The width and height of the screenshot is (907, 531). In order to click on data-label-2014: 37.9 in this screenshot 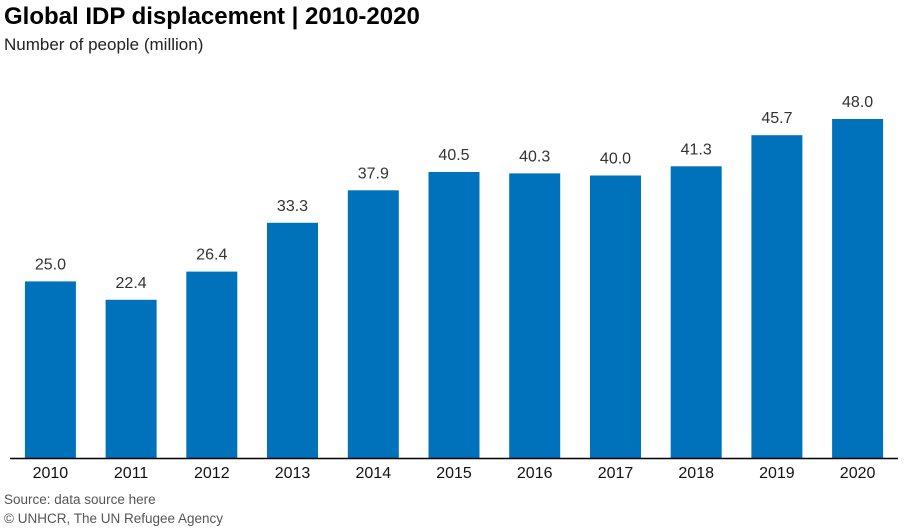, I will do `click(373, 173)`.